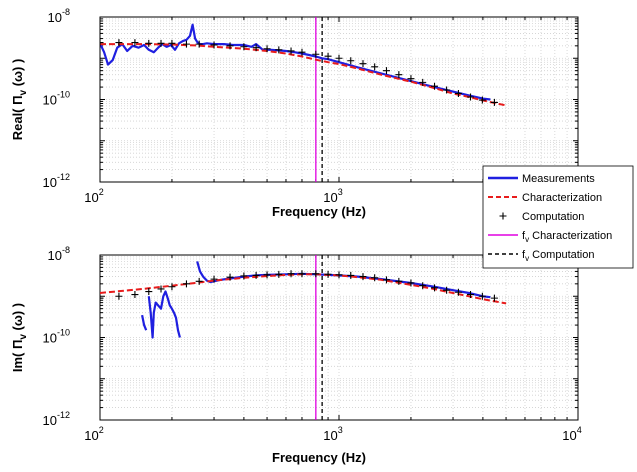 This screenshot has width=637, height=472. What do you see at coordinates (562, 198) in the screenshot?
I see `legend-label: Characterization` at bounding box center [562, 198].